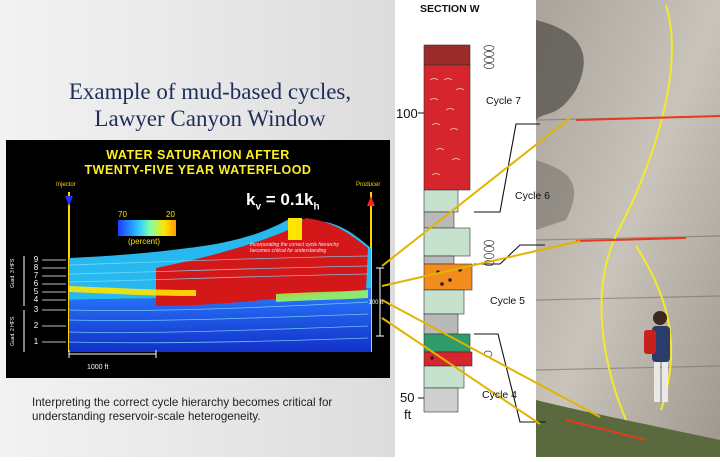 The image size is (720, 462). What do you see at coordinates (657, 356) in the screenshot?
I see `person-figure` at bounding box center [657, 356].